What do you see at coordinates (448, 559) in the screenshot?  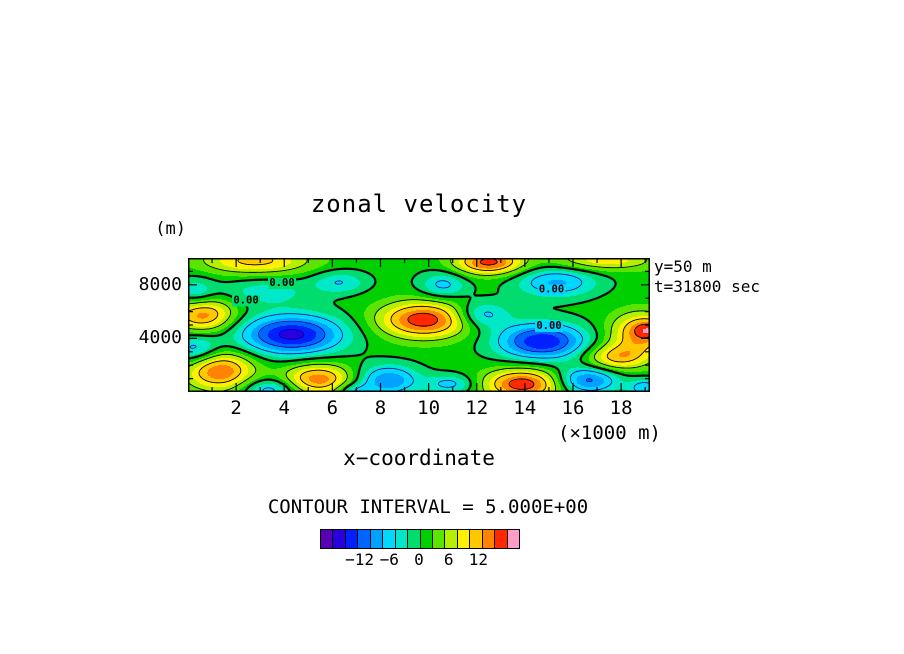 I see `colorbar-tick-label: 6` at bounding box center [448, 559].